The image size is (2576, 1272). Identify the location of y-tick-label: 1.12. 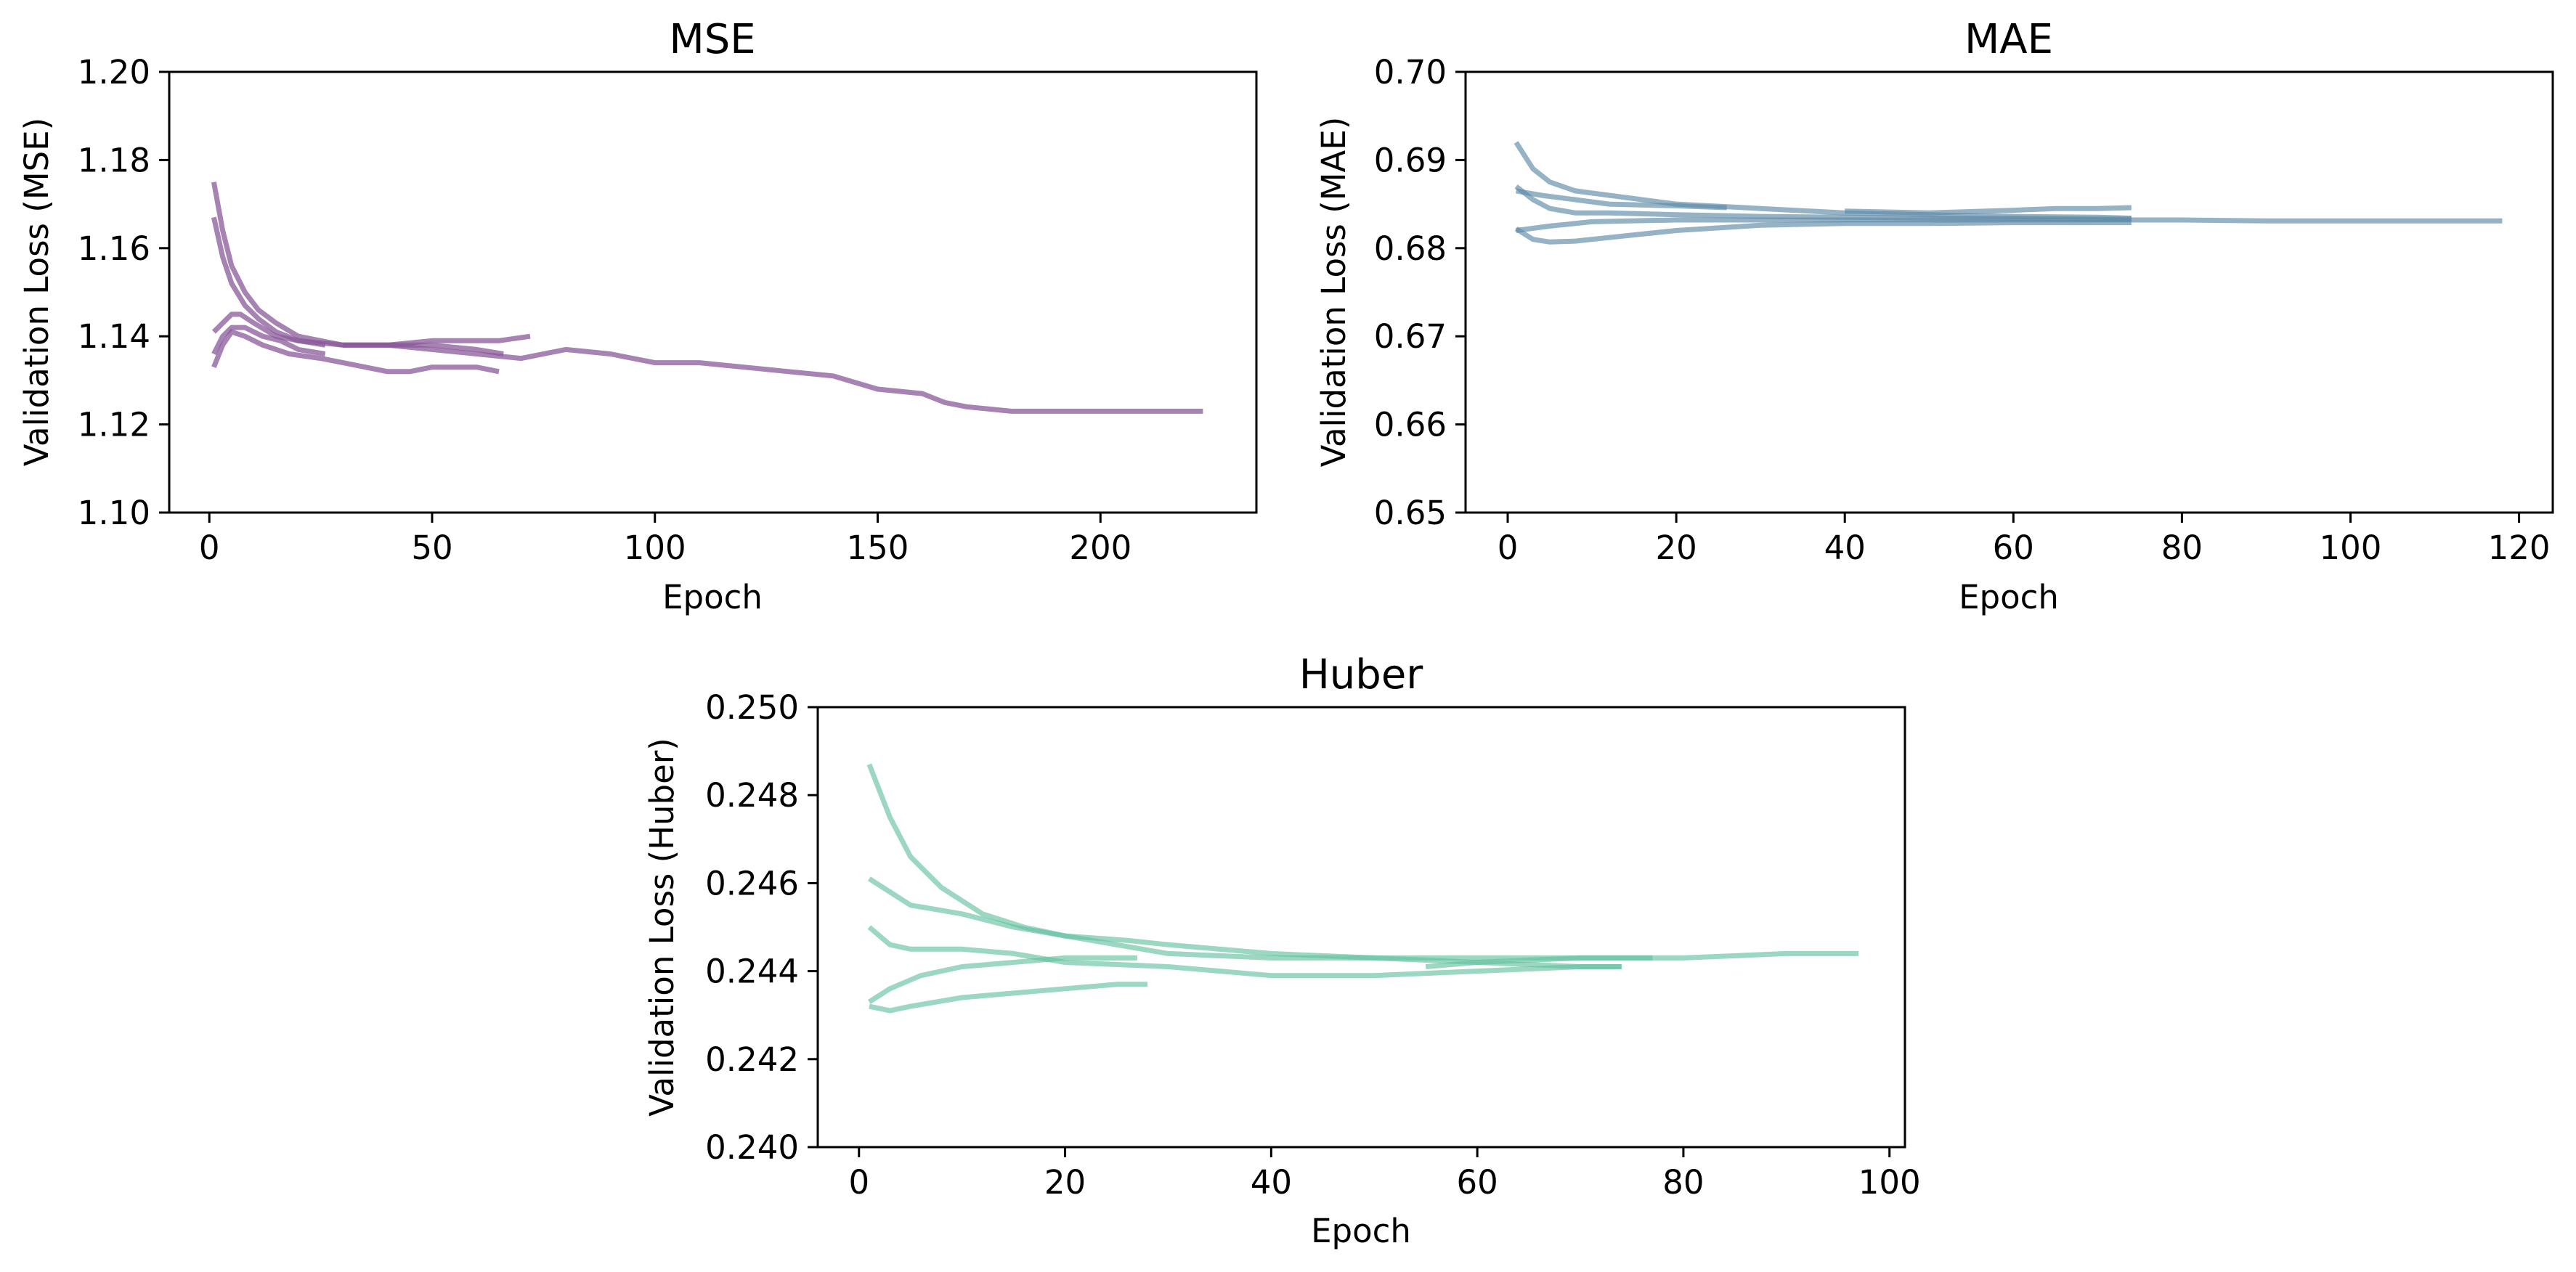
(114, 425).